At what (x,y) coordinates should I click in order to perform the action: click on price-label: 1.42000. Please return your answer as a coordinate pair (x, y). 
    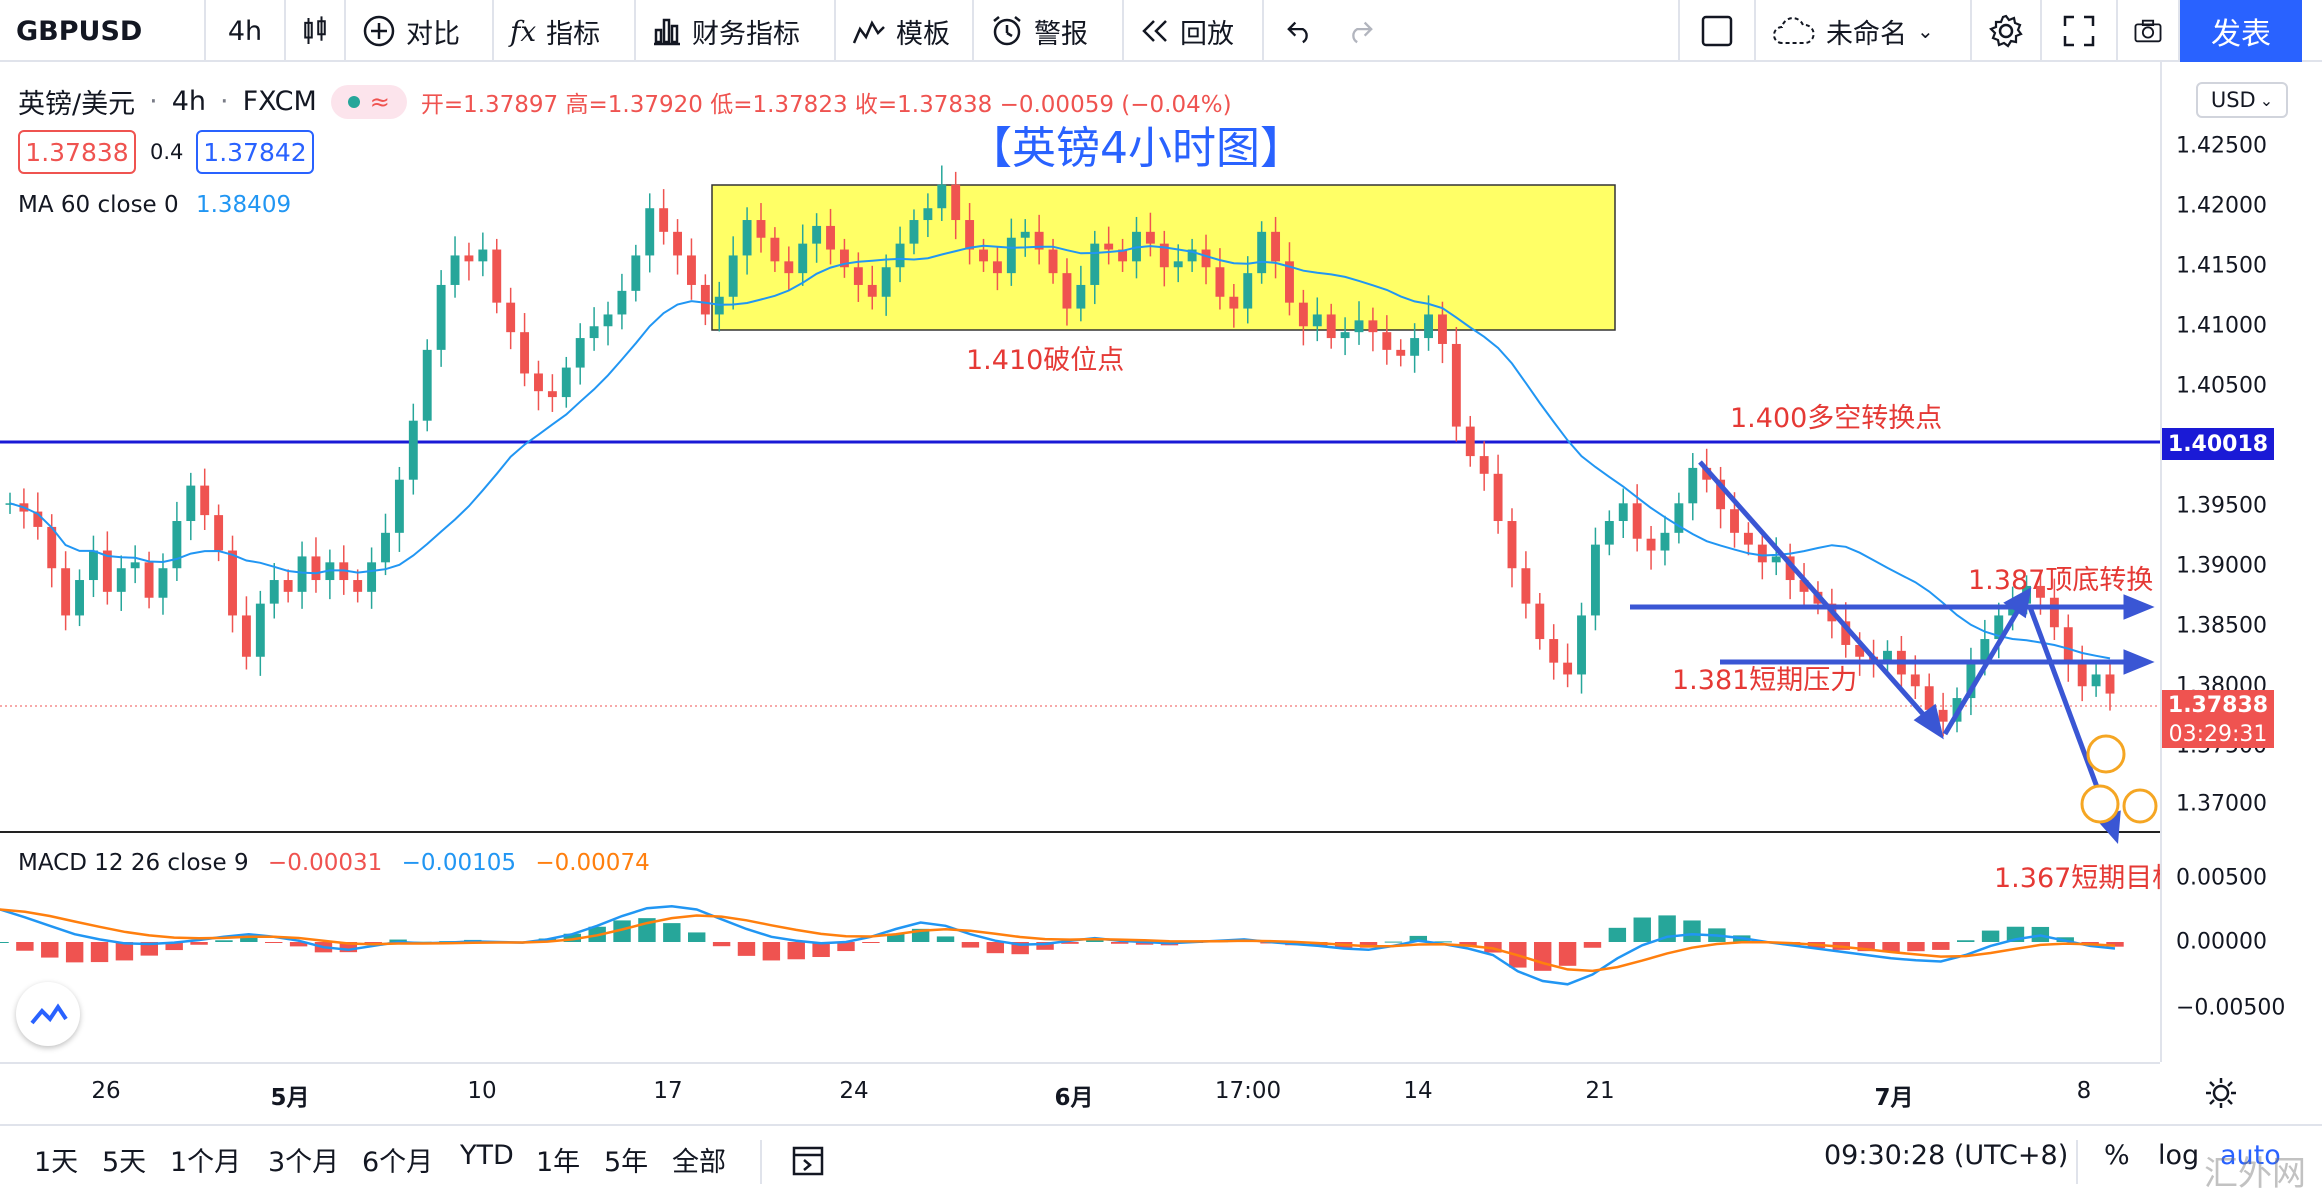
    Looking at the image, I should click on (2221, 206).